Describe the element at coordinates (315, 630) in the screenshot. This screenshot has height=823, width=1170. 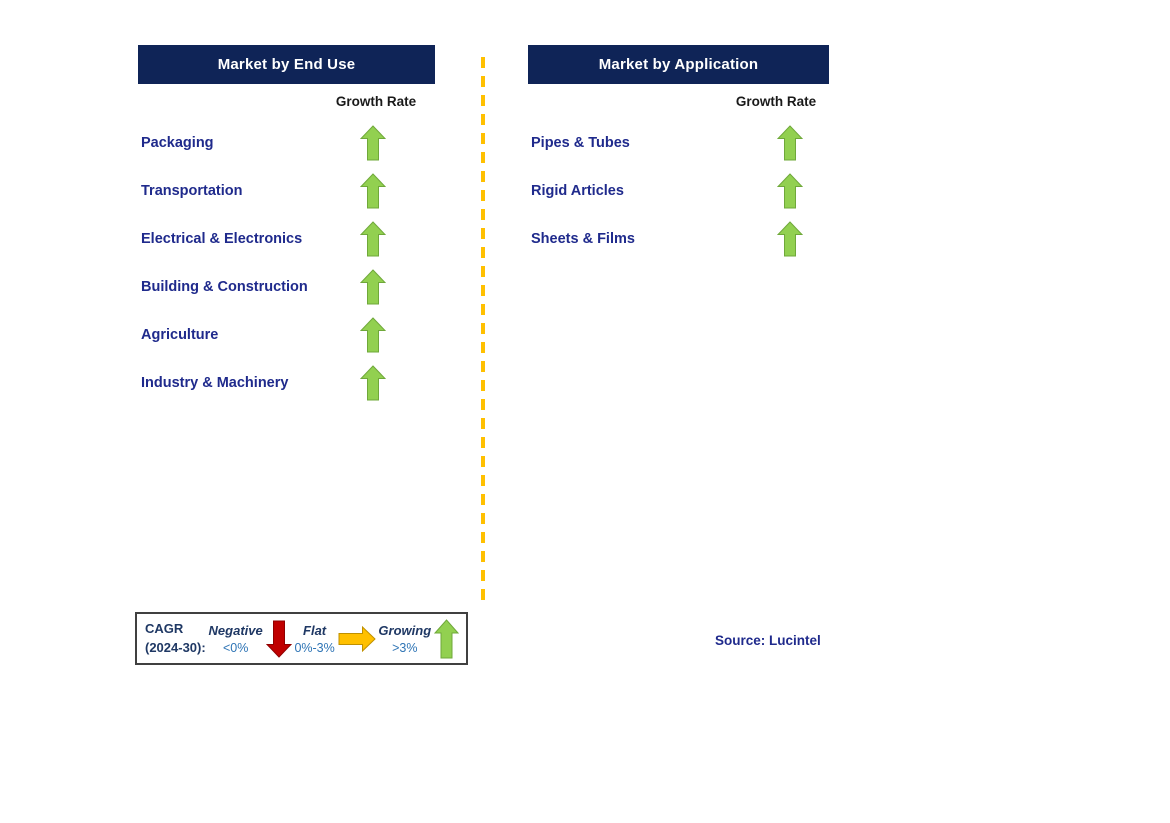
I see `legend-entry-label: Flat` at that location.